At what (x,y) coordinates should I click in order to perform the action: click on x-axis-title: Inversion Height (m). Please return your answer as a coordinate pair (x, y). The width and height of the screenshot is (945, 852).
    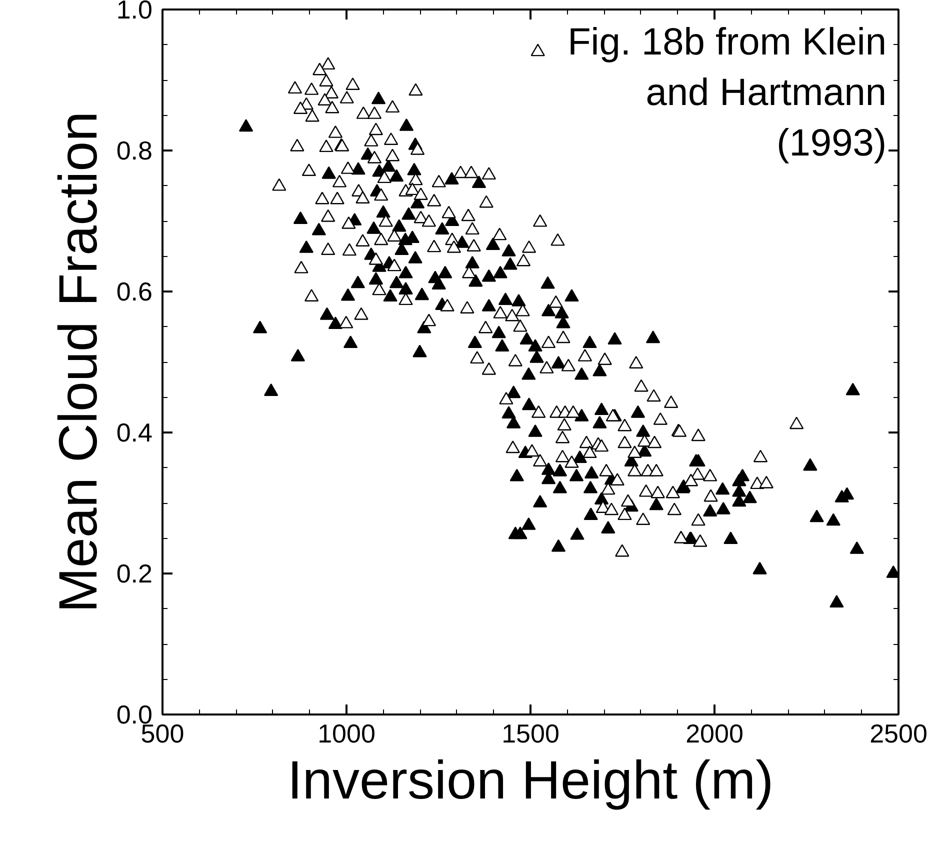
    Looking at the image, I should click on (530, 780).